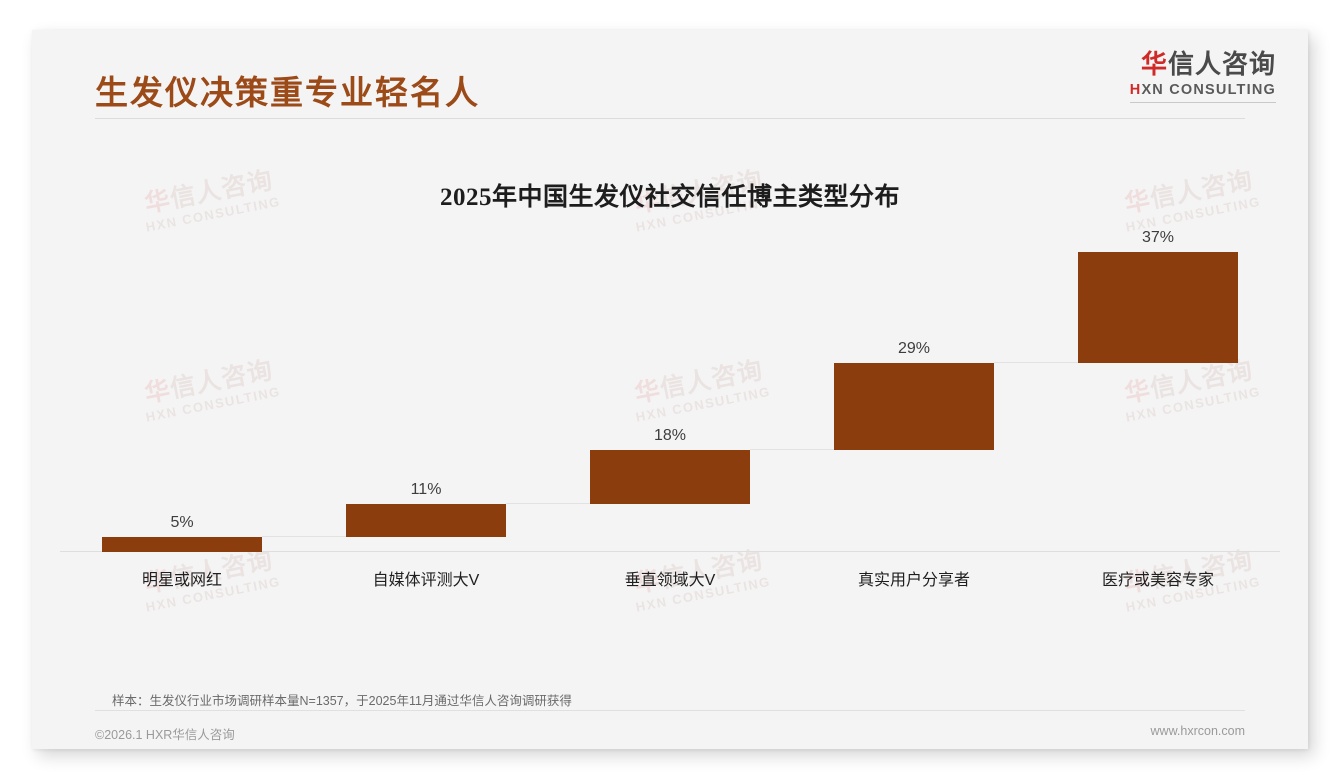 The height and width of the screenshot is (780, 1340). Describe the element at coordinates (165, 735) in the screenshot. I see `copyright-text: ©2026.1 HXR华信人咨询` at that location.